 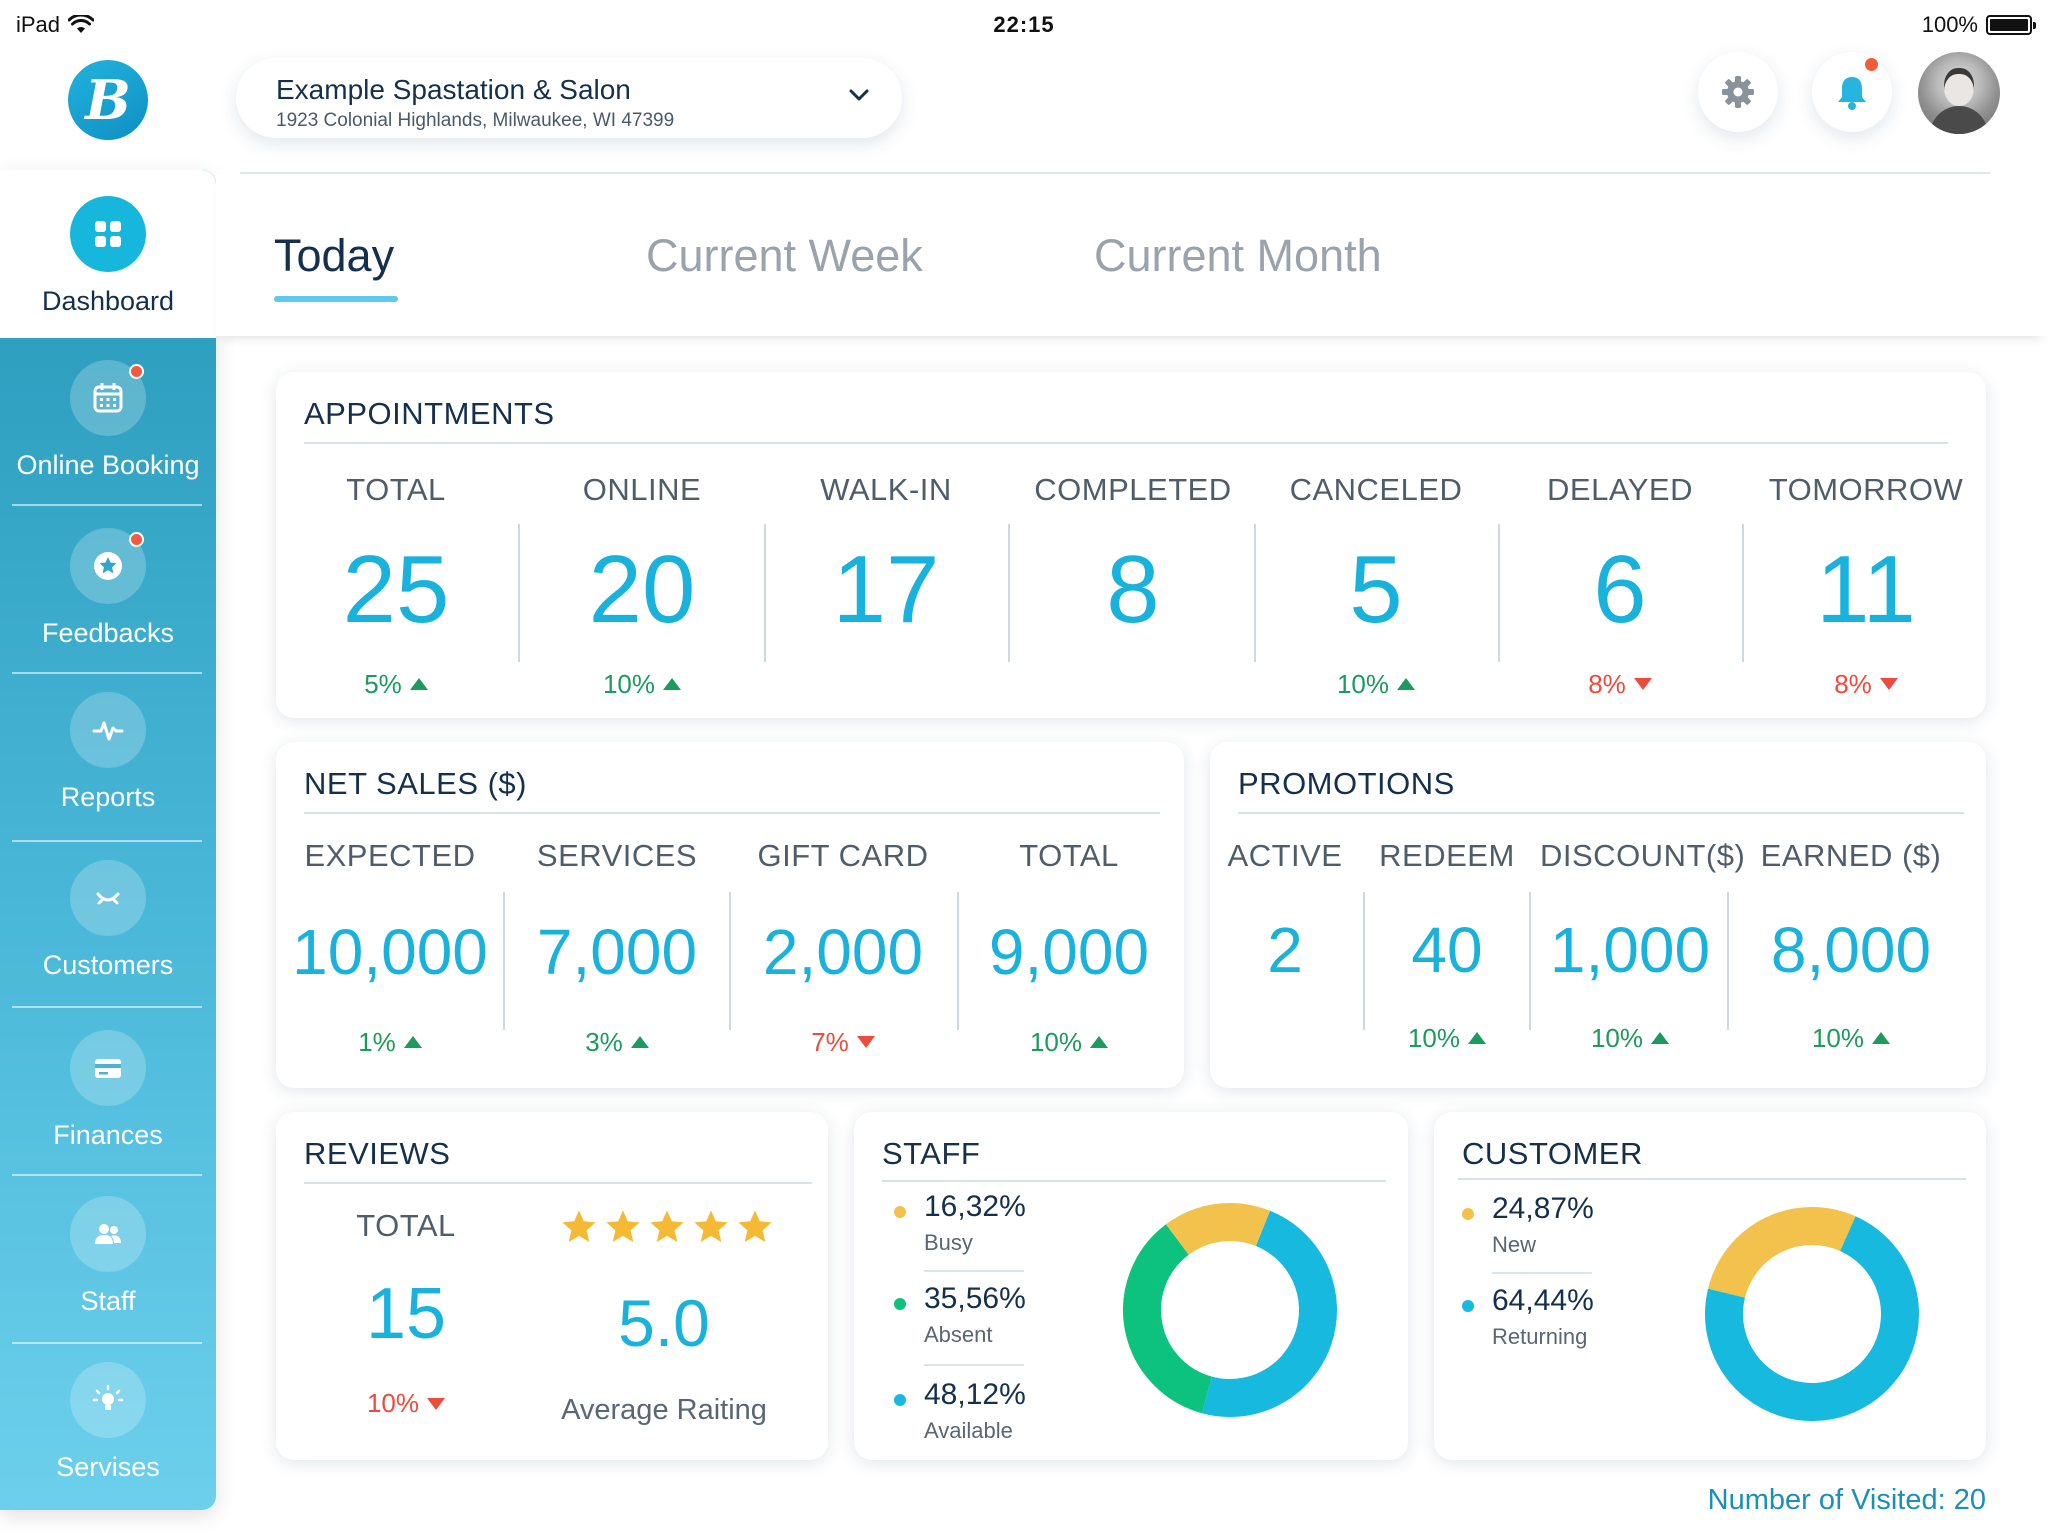 What do you see at coordinates (1024, 24) in the screenshot?
I see `status-bar: iPad 22:15 100%` at bounding box center [1024, 24].